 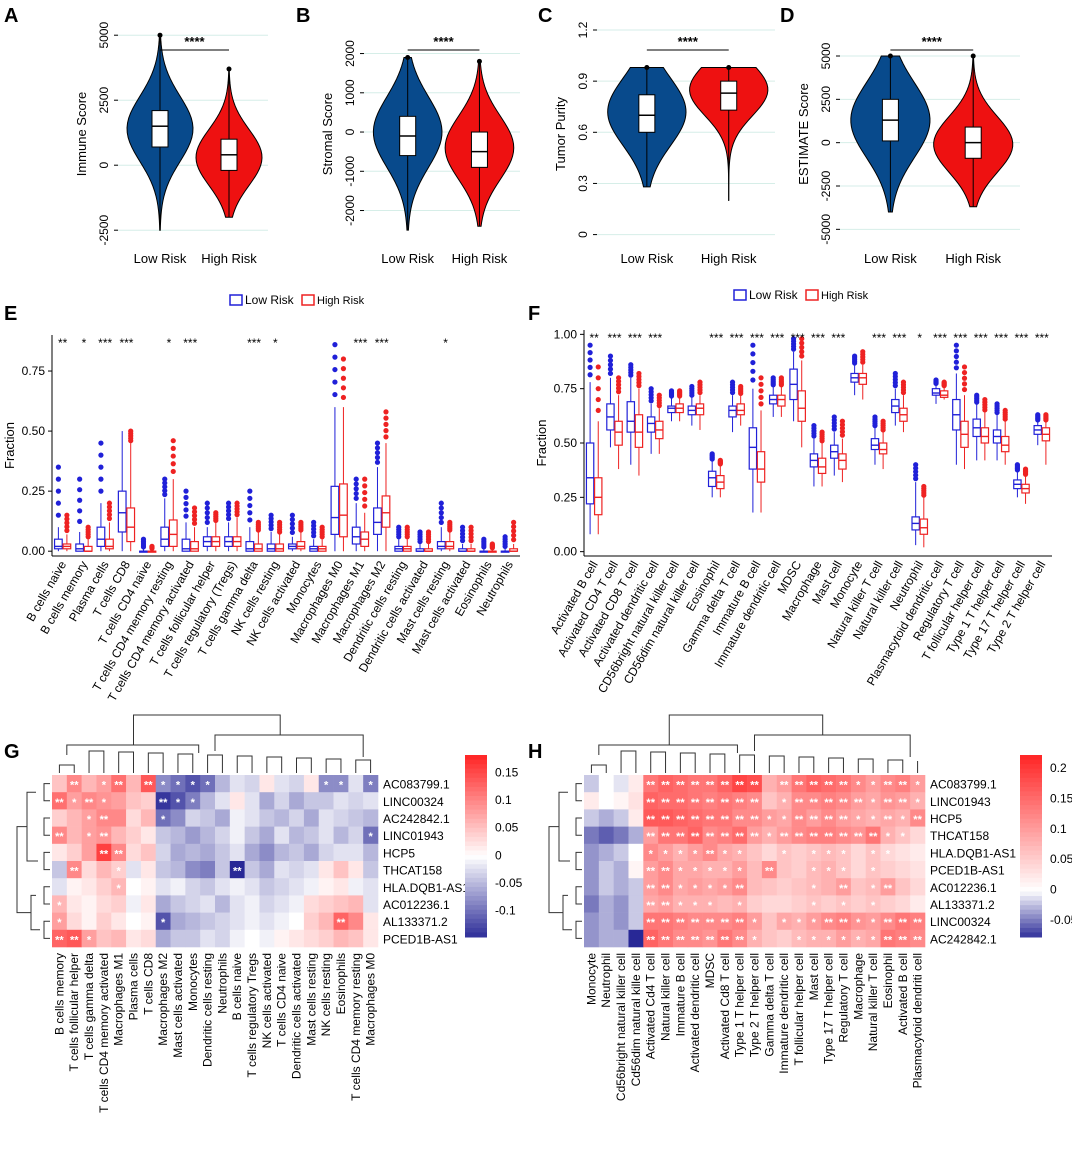 I want to click on column-label: B cells naive, so click(x=237, y=987).